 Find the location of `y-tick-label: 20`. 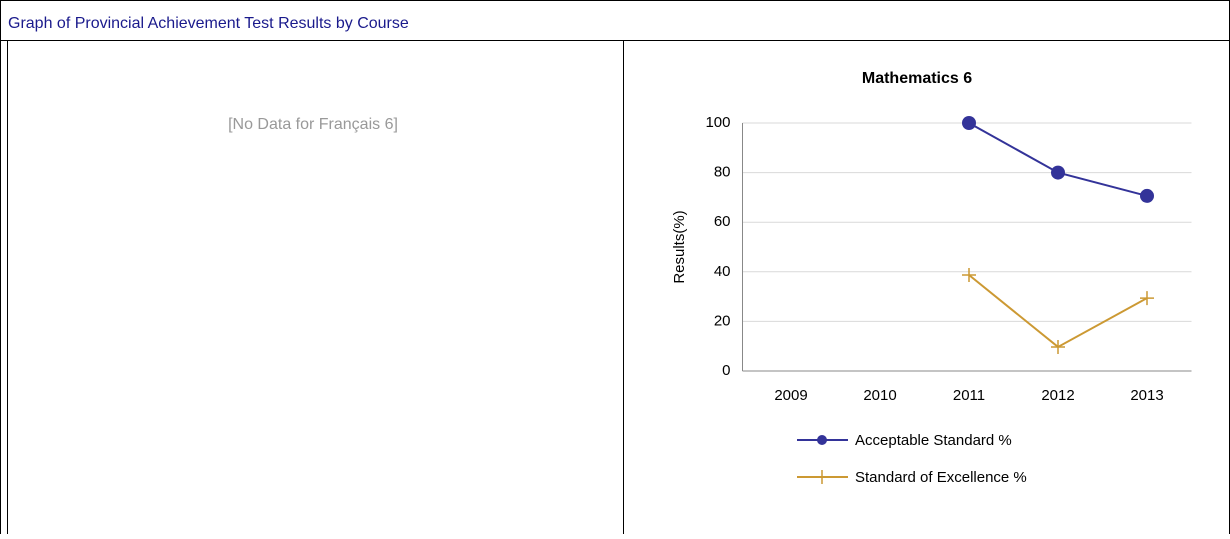

y-tick-label: 20 is located at coordinates (722, 320).